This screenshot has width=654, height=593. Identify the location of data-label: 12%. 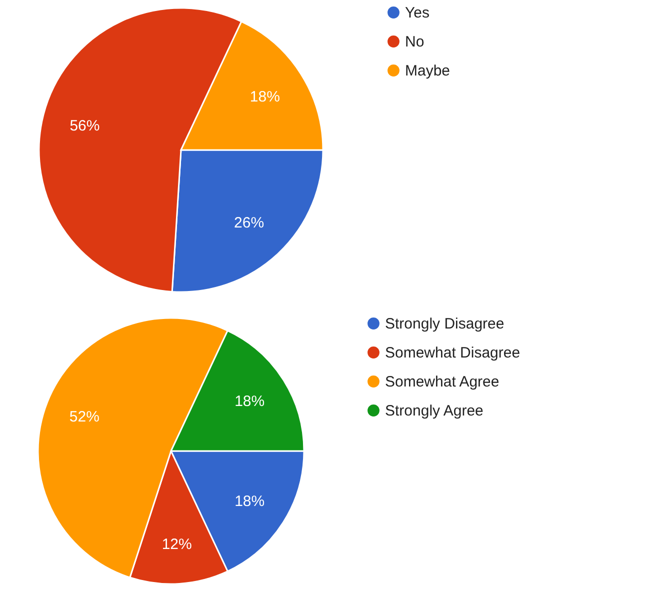
(177, 544).